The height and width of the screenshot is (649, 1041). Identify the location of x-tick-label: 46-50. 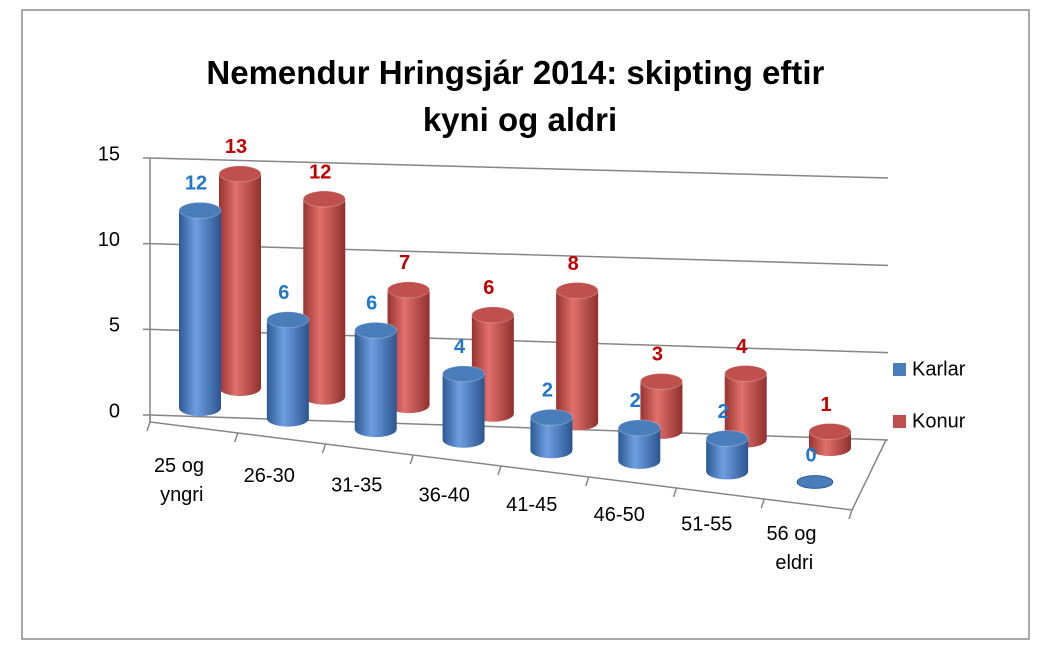
(619, 515).